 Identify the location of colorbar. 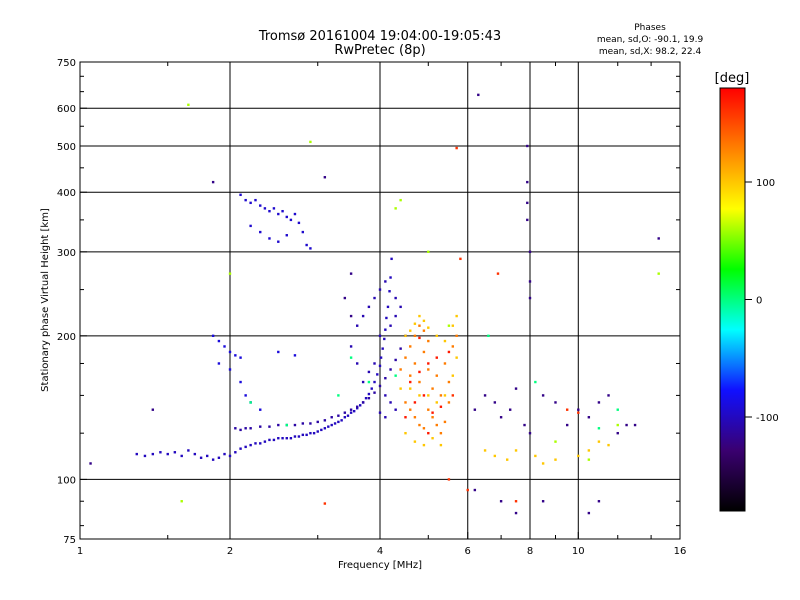
(732, 299).